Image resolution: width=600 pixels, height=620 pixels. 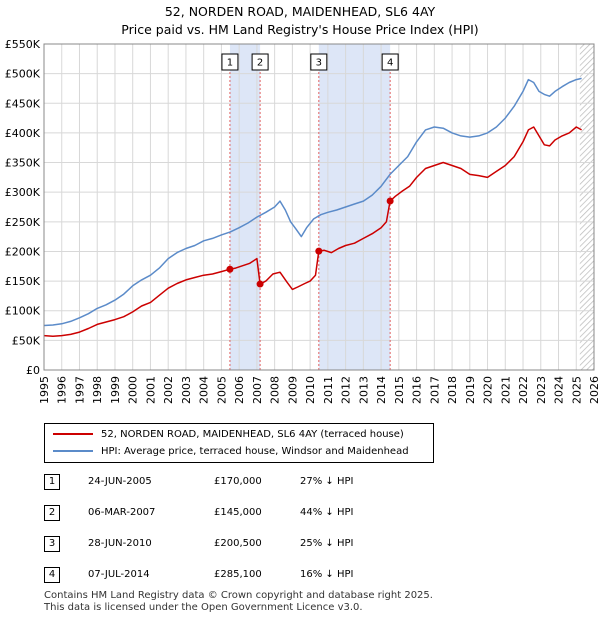 I want to click on x-tick-label: 2003, so click(x=186, y=390).